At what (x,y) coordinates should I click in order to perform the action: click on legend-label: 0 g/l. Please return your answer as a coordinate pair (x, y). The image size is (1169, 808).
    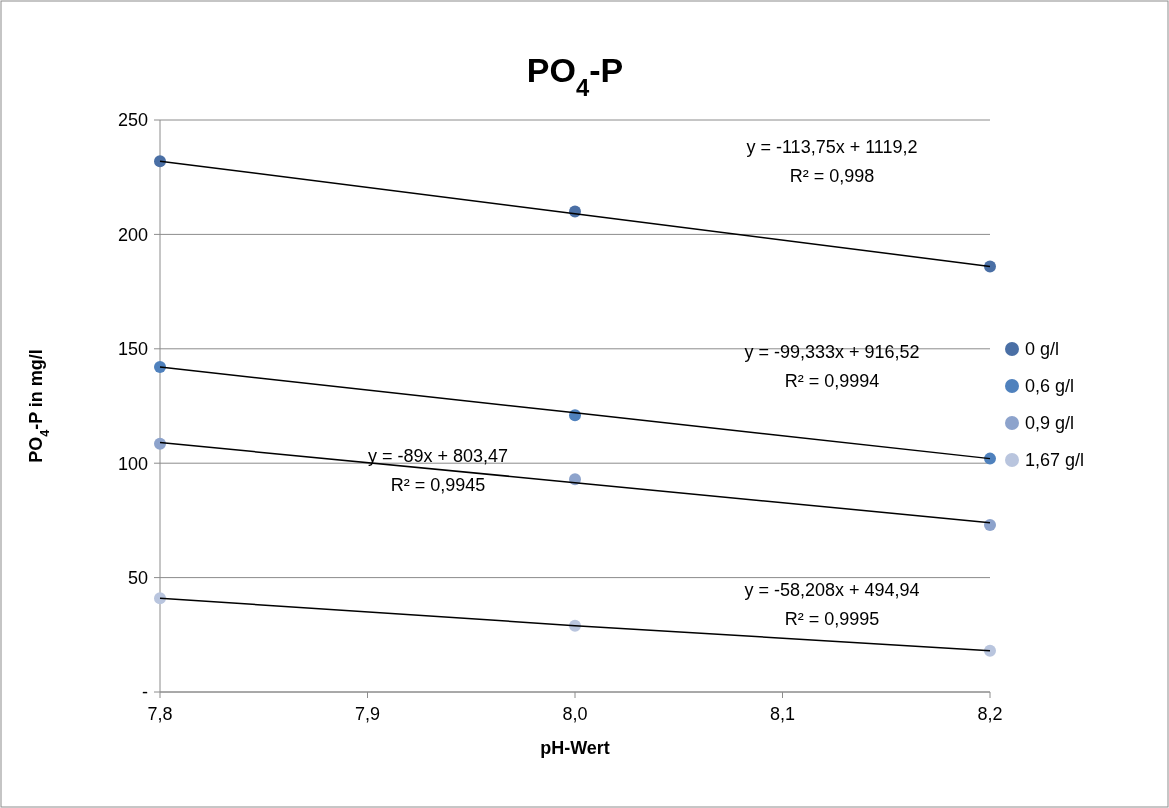
    Looking at the image, I should click on (1042, 349).